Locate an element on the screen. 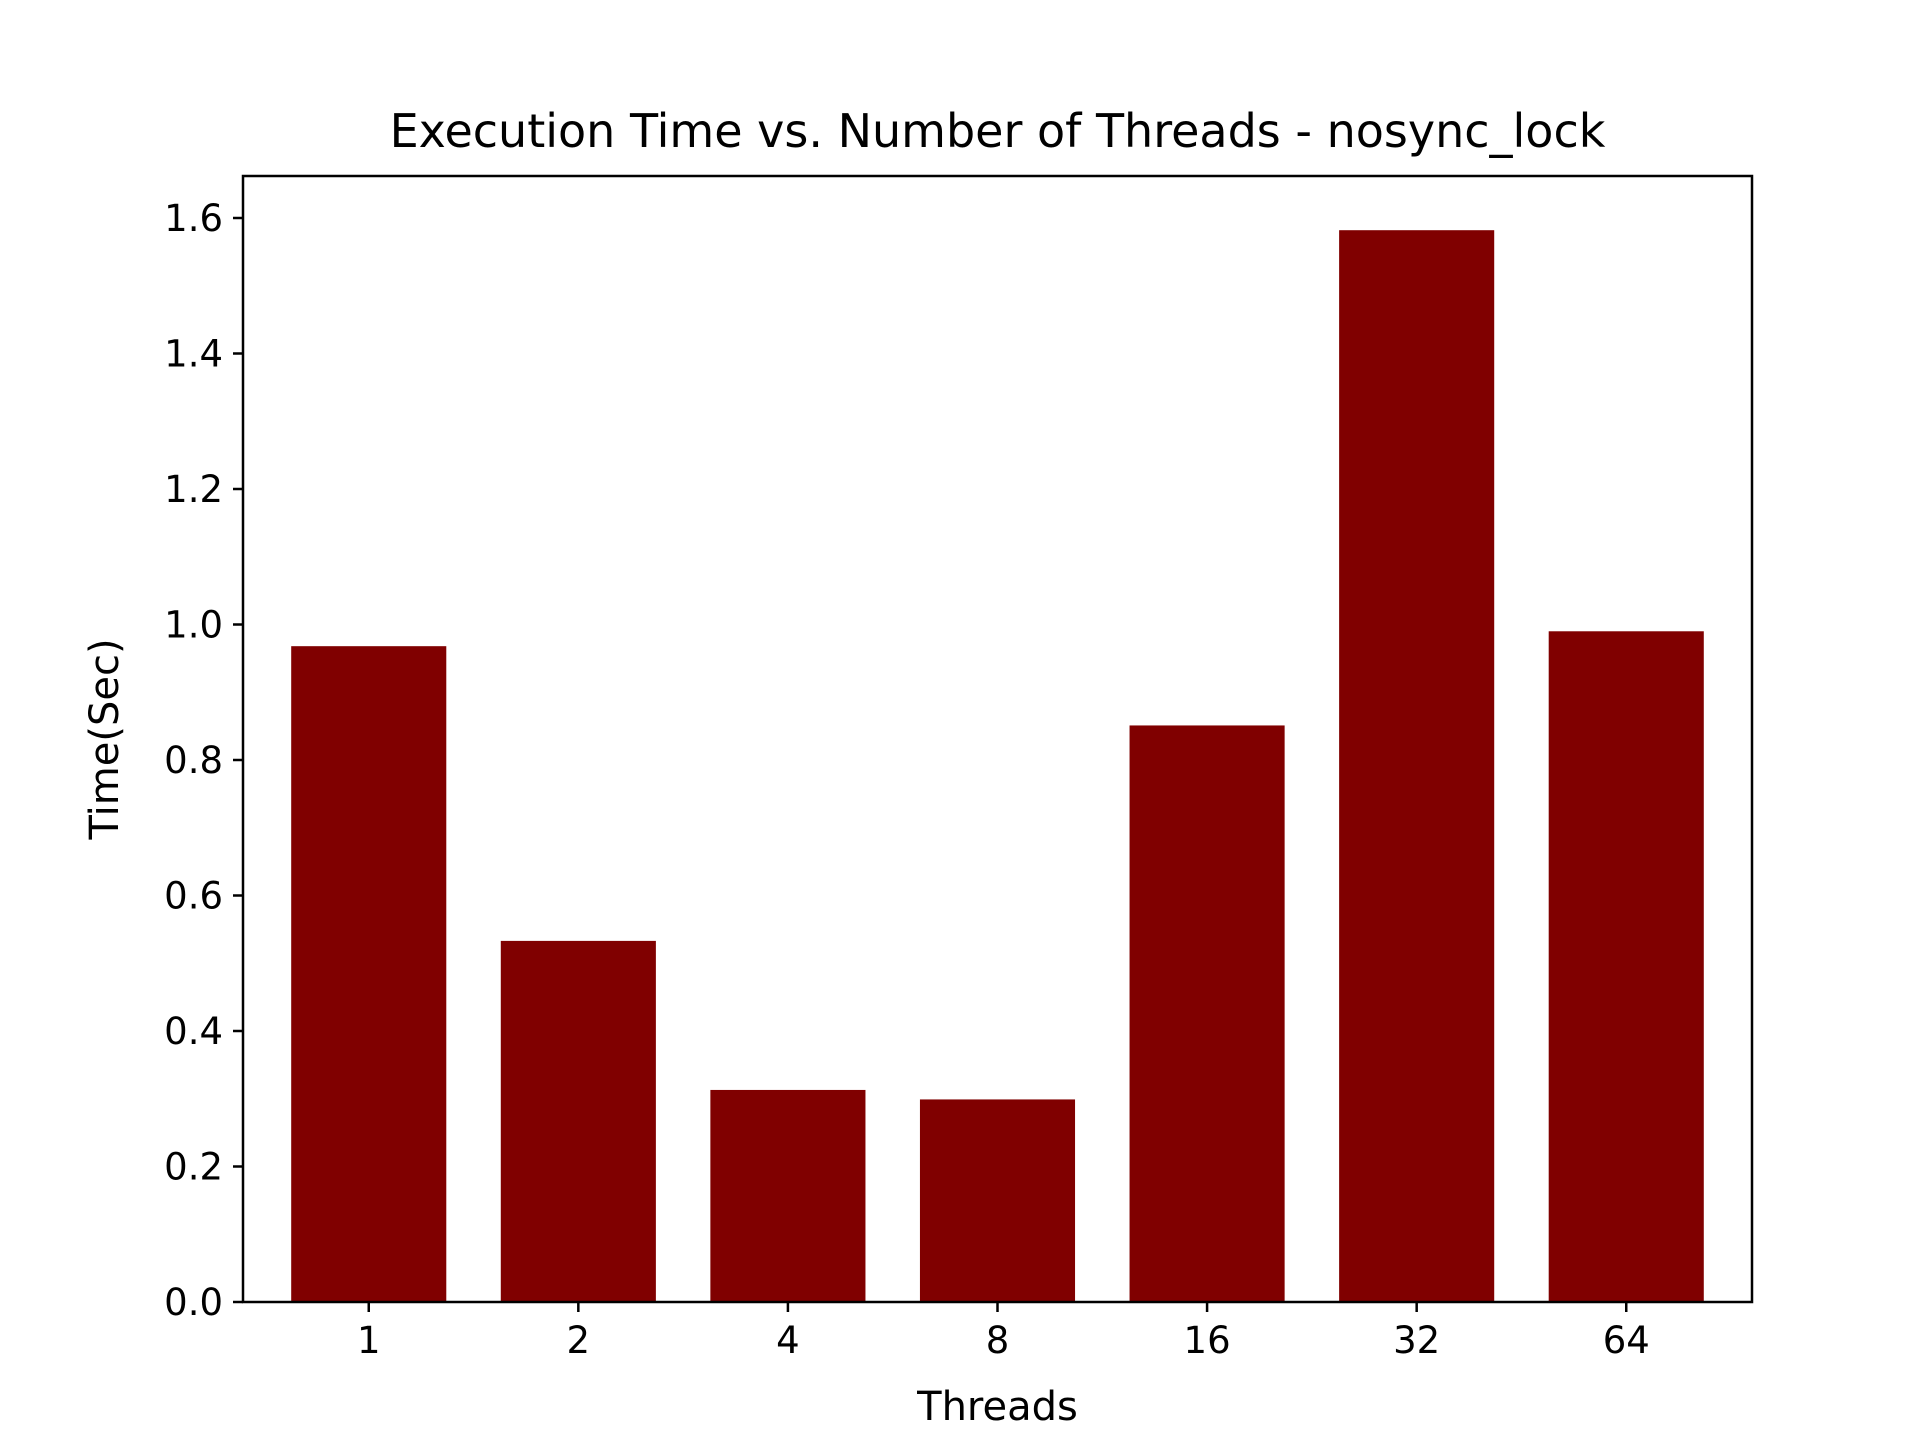  y-tick-label: 1.2 is located at coordinates (193, 489).